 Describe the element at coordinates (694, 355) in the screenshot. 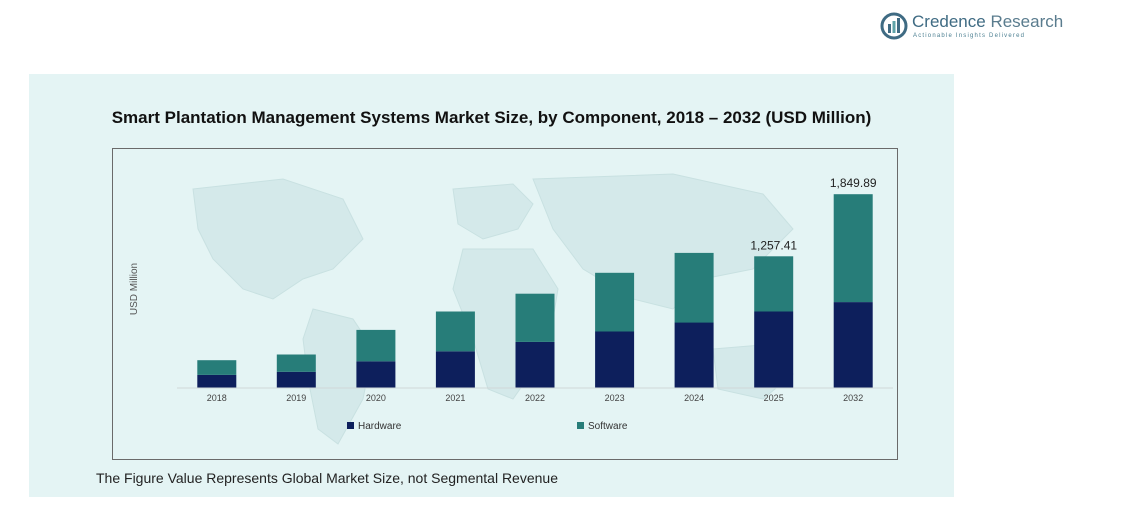

I see `bar-hardware-2024` at that location.